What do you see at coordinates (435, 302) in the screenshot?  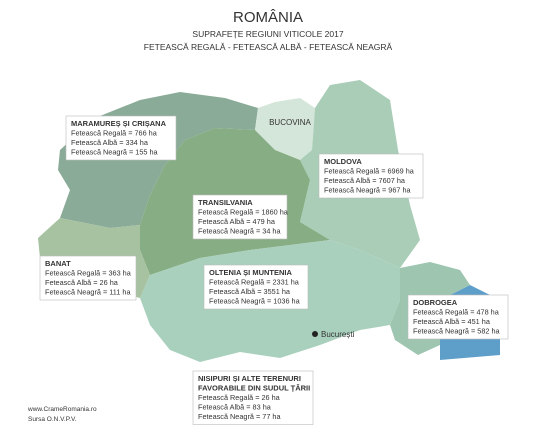 I see `region-name: DOBROGEA` at bounding box center [435, 302].